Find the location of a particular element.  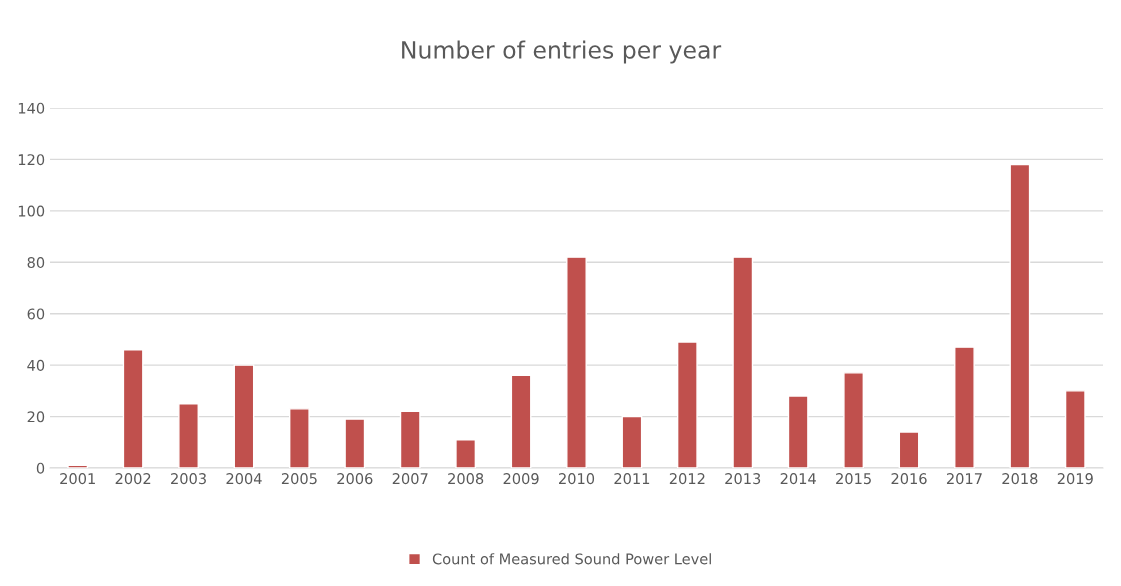

x-tick-label: 2015 is located at coordinates (853, 479).